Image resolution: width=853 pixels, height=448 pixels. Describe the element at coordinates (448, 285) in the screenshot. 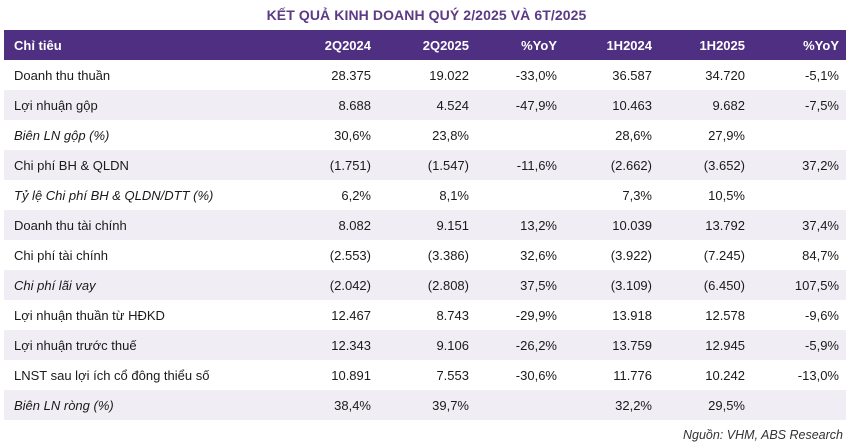

I see `table-cell: (2.808)` at that location.